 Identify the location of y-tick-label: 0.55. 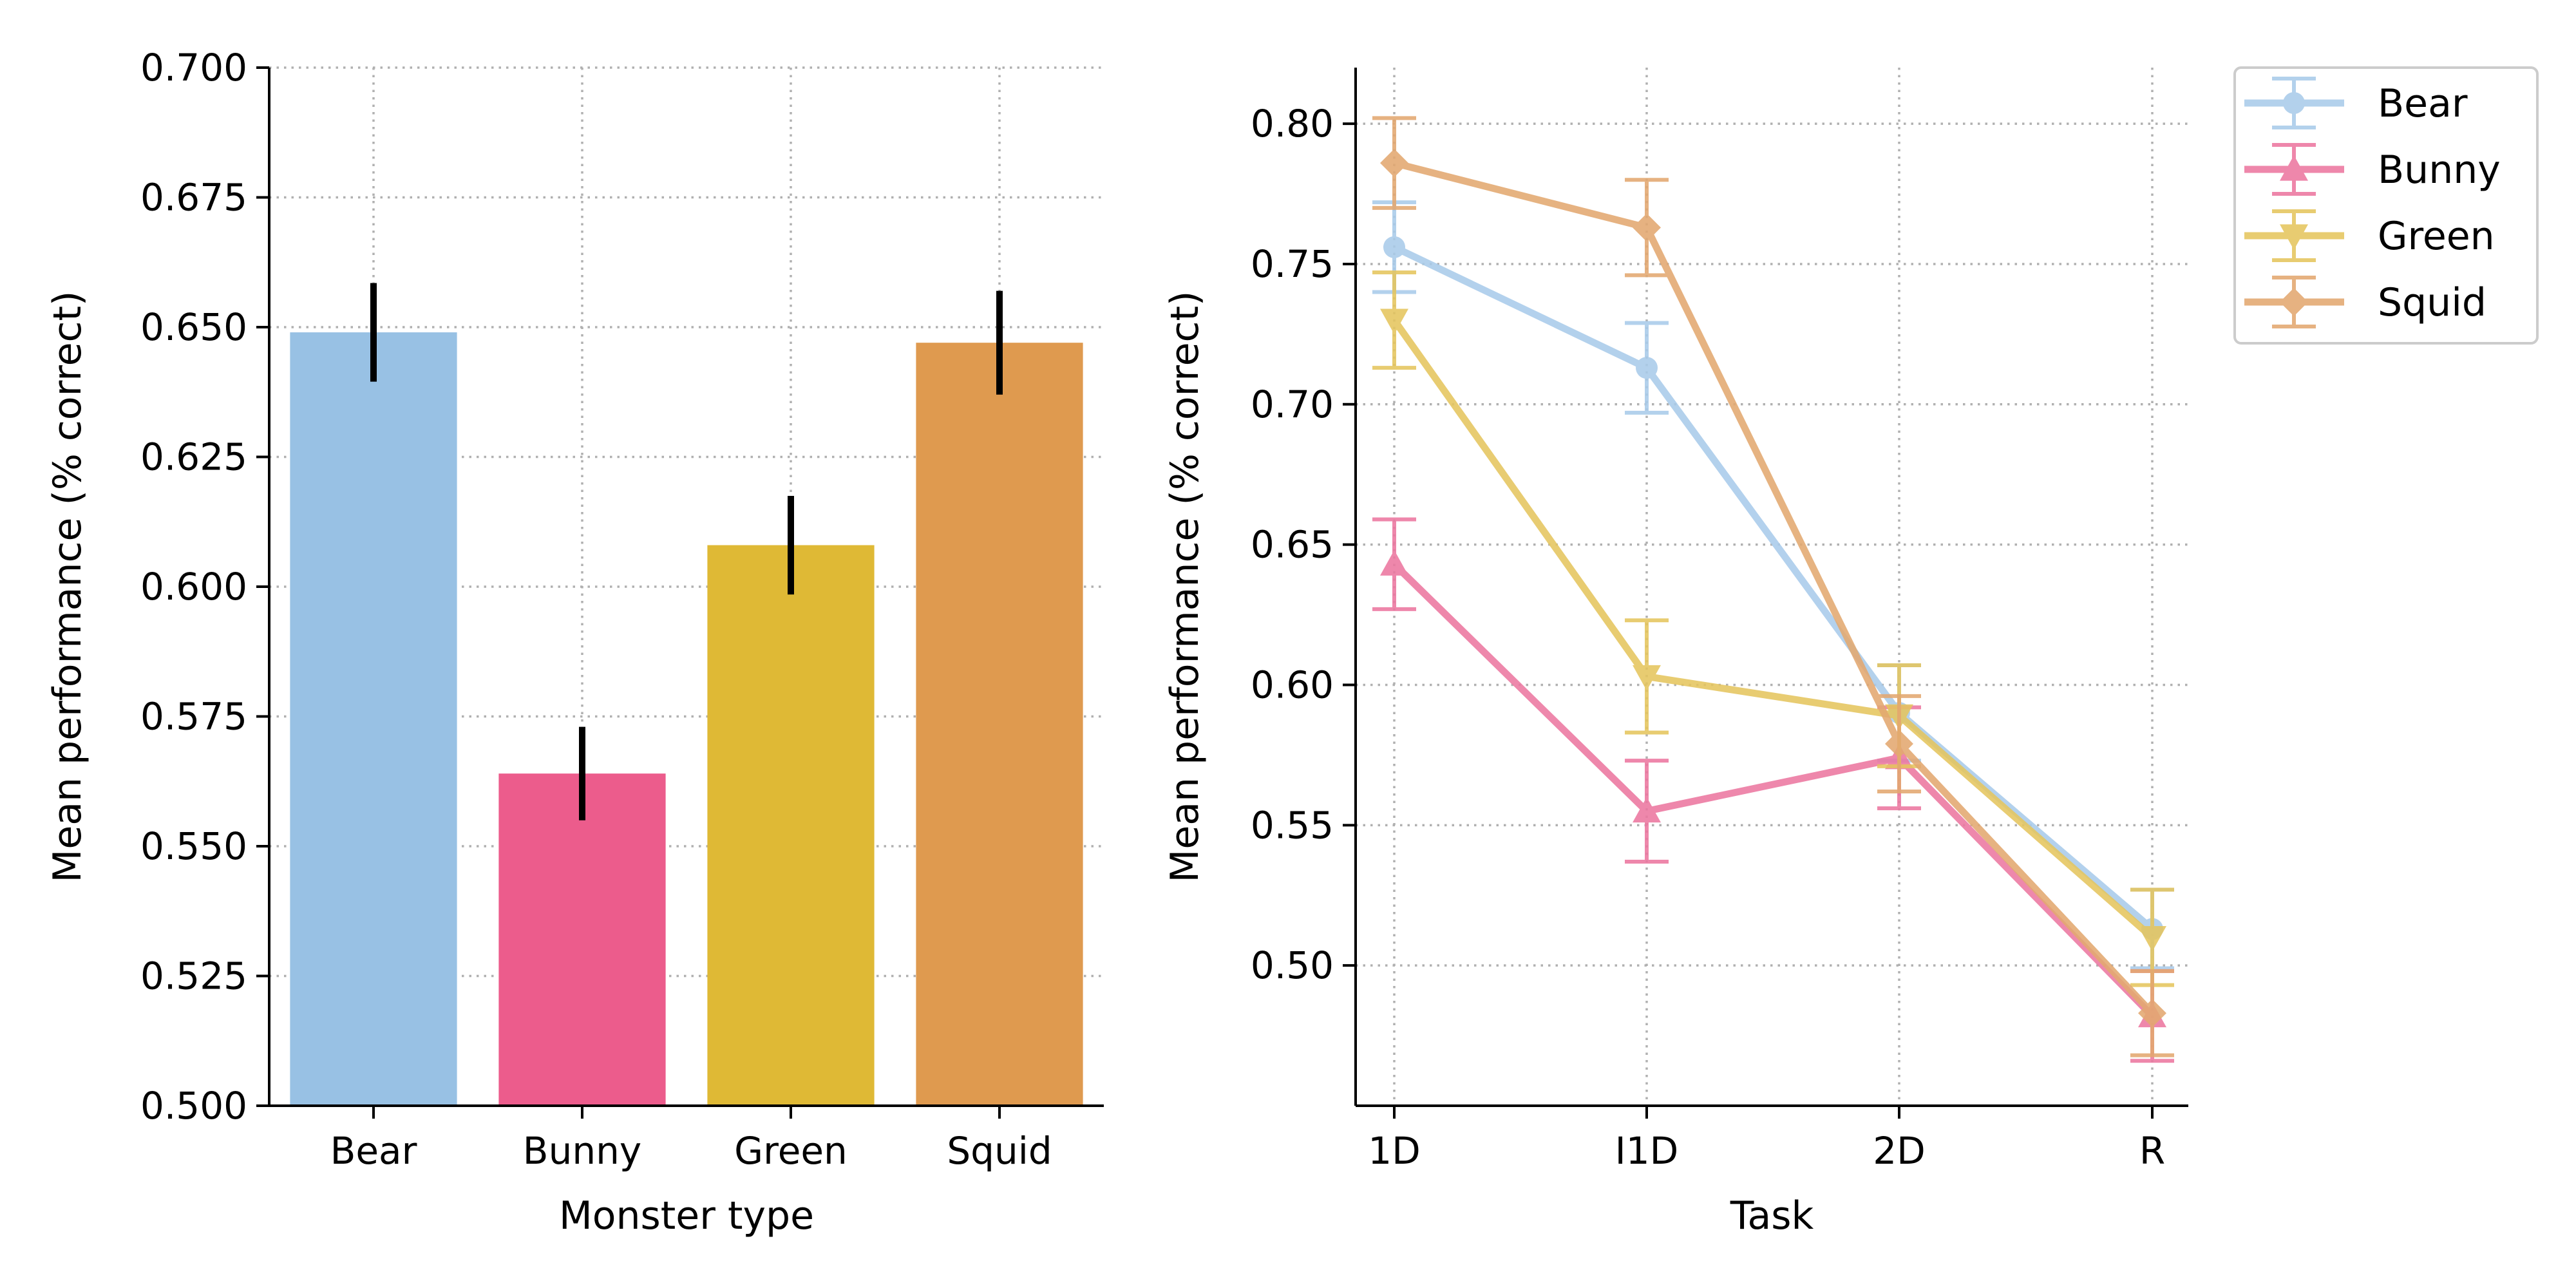
(1292, 825).